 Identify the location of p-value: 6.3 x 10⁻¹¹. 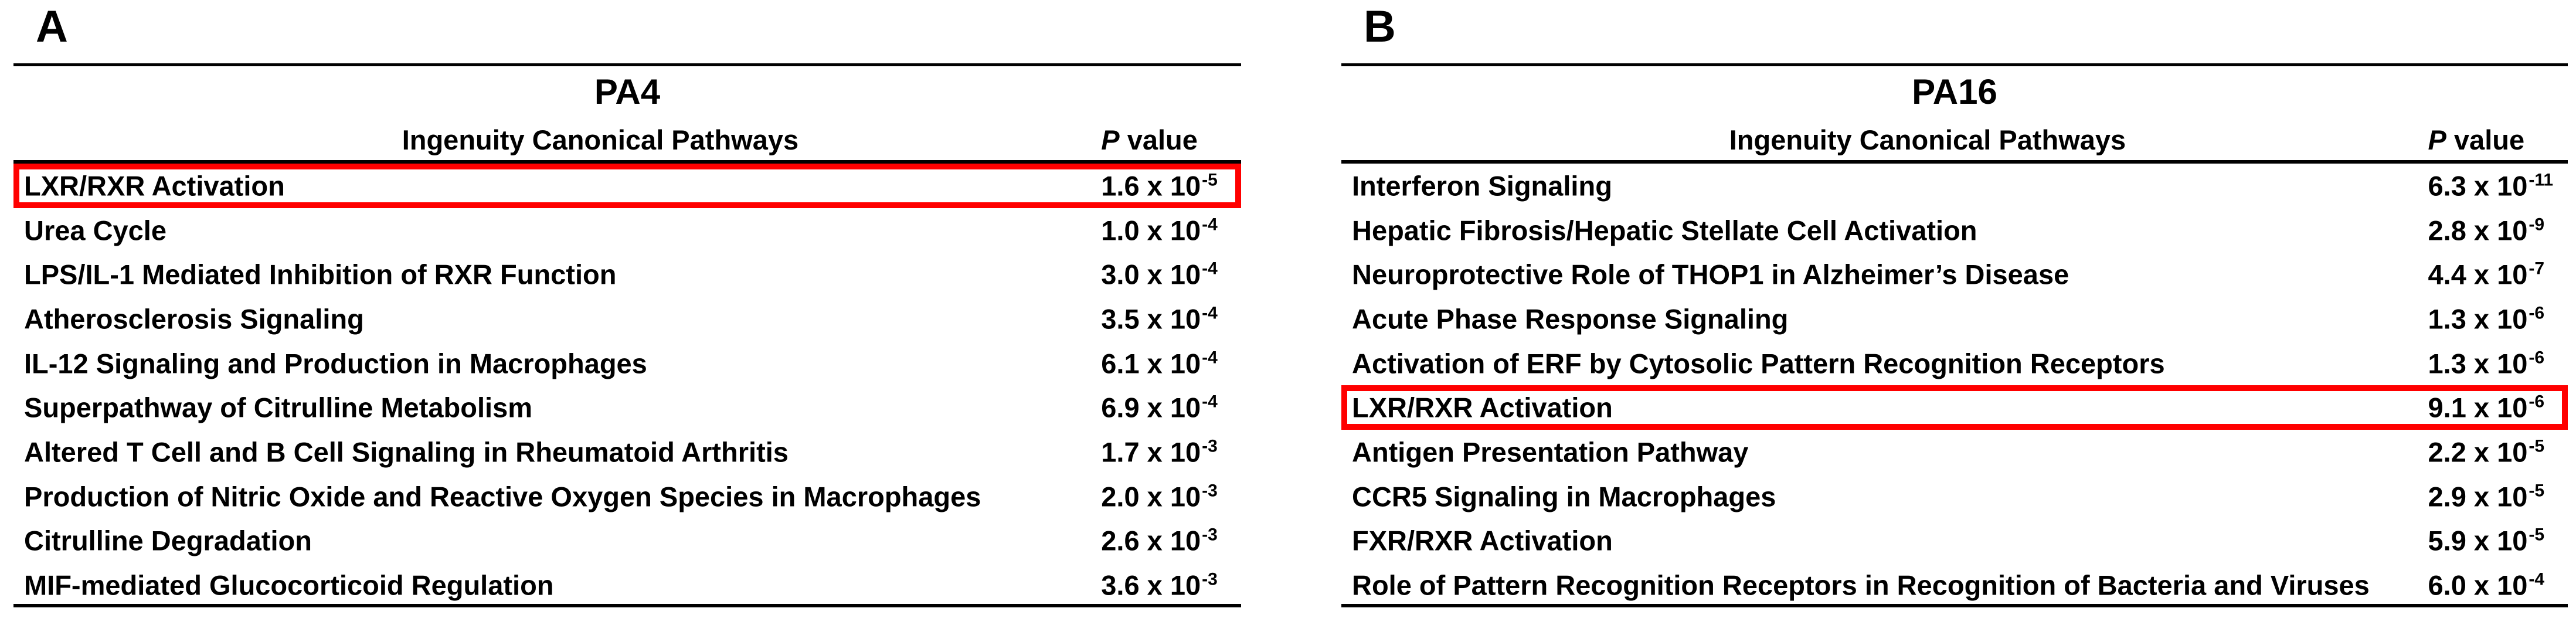
(2491, 185).